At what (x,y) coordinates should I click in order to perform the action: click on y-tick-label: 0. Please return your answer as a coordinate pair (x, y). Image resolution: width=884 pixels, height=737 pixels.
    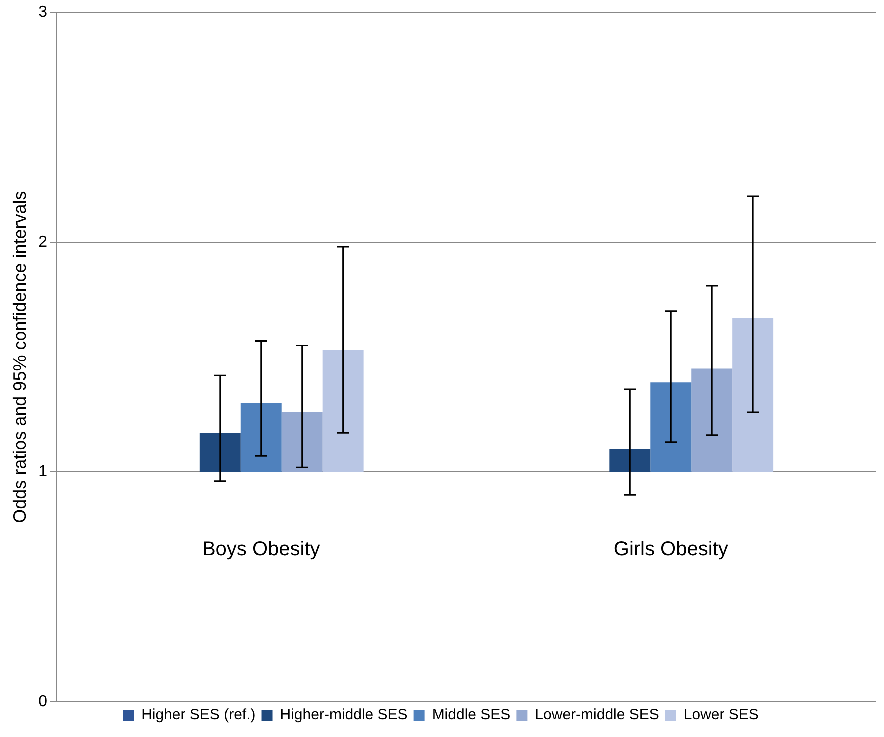
    Looking at the image, I should click on (43, 701).